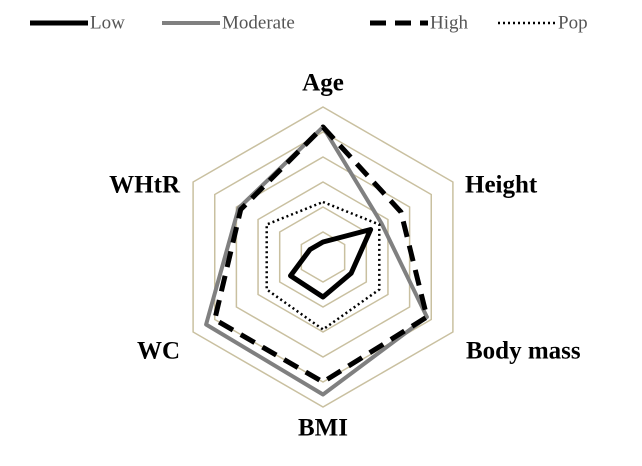 The image size is (642, 466). Describe the element at coordinates (573, 22) in the screenshot. I see `legend-label: Pop` at that location.